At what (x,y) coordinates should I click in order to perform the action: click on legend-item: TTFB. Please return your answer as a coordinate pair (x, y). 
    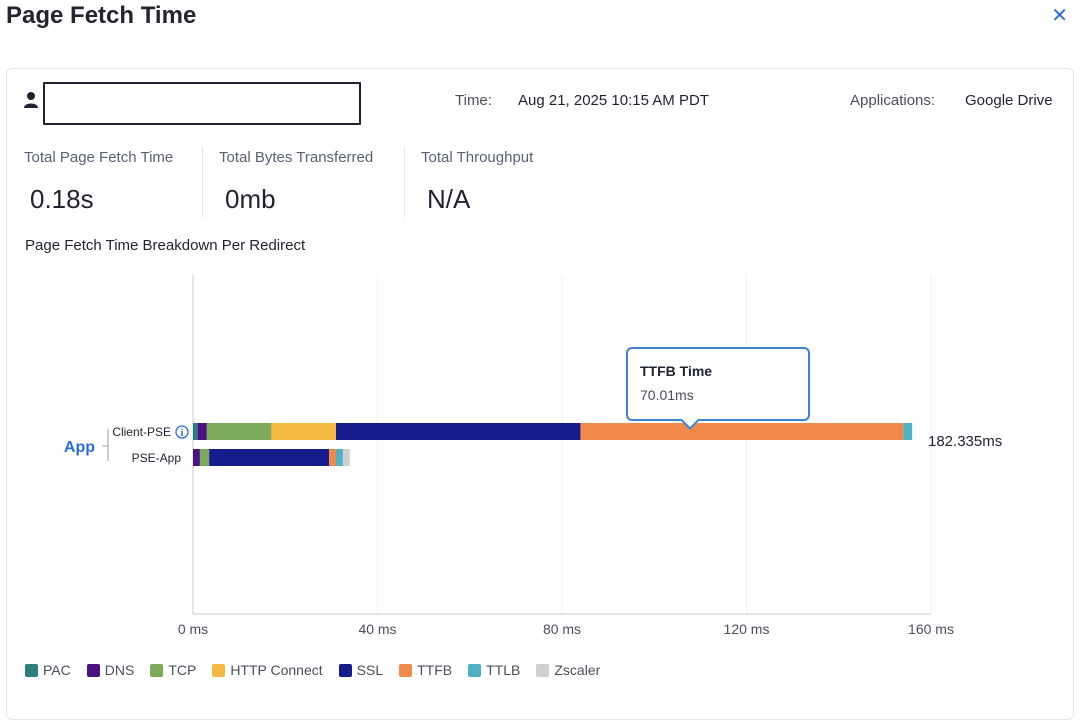
    Looking at the image, I should click on (425, 670).